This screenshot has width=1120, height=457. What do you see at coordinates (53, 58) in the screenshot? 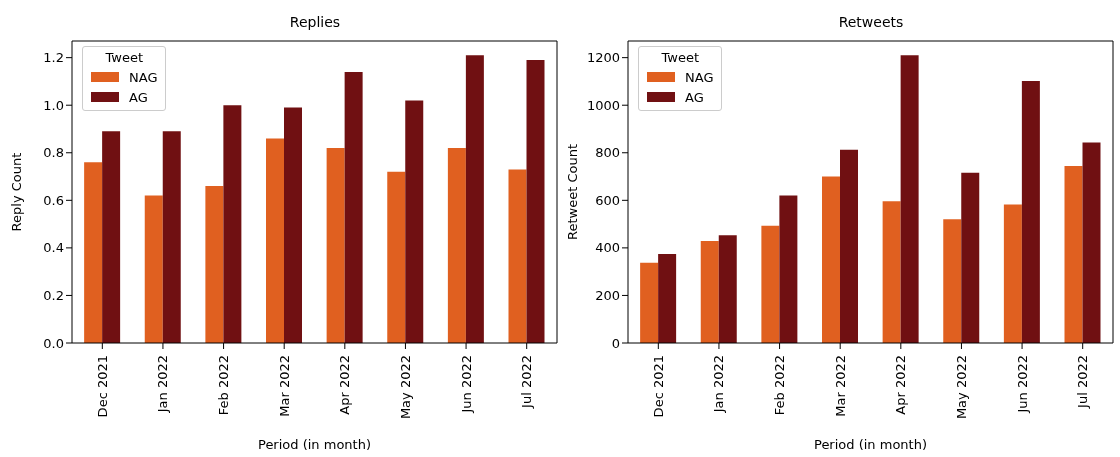
I see `y-tick-label: 1.2` at bounding box center [53, 58].